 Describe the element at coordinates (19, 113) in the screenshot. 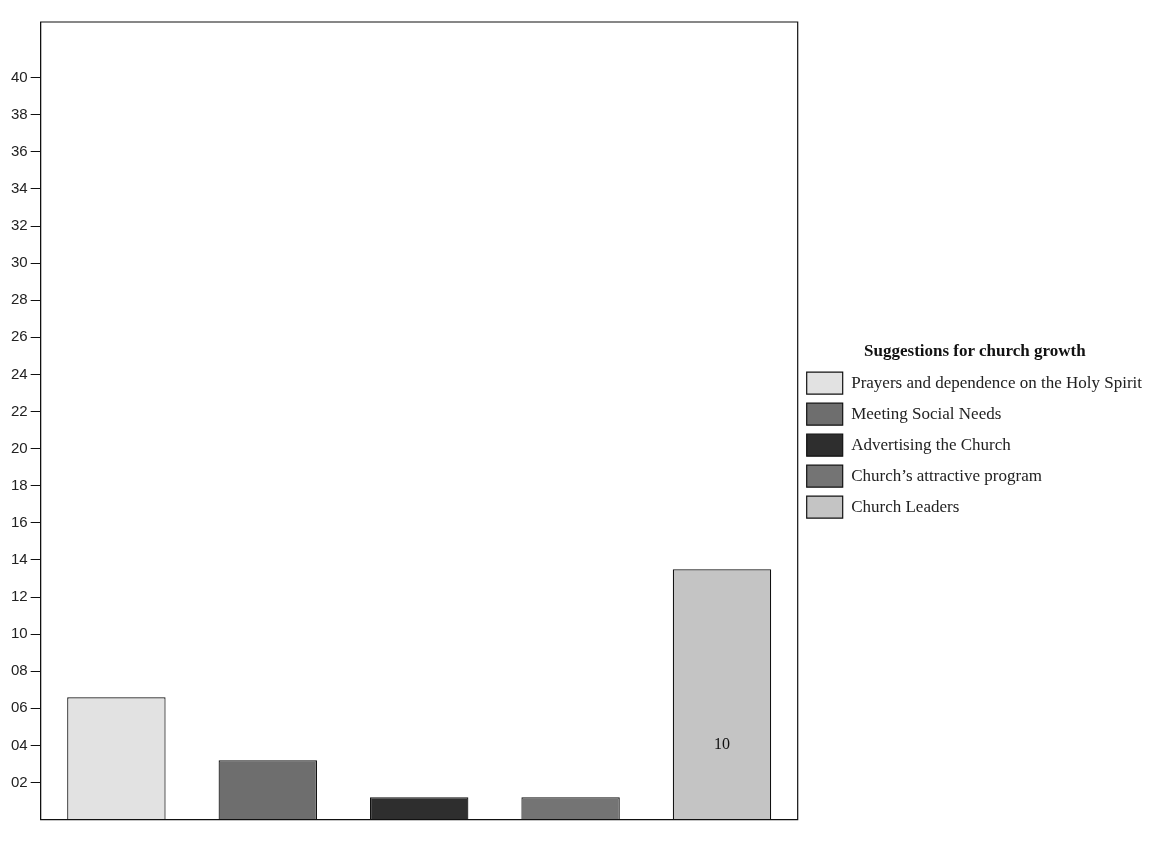

I see `y-tick-label: 38` at that location.